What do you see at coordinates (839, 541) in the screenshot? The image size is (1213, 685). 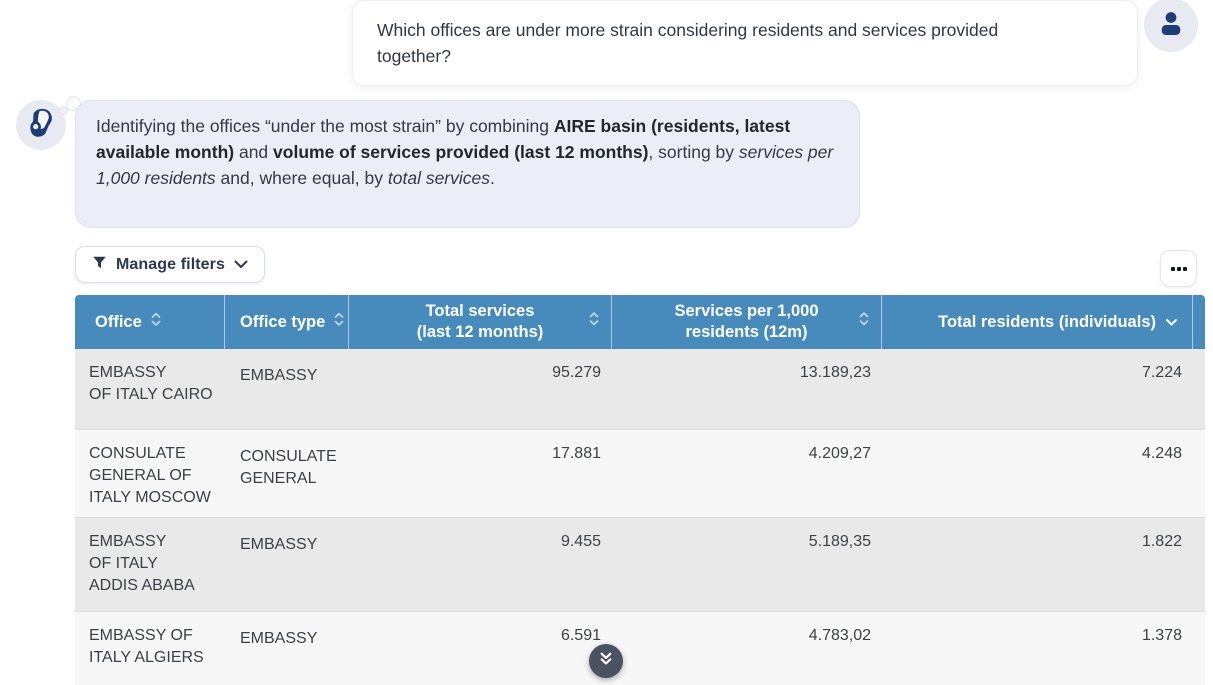 I see `services-per-1000-cell: 5.189,35` at bounding box center [839, 541].